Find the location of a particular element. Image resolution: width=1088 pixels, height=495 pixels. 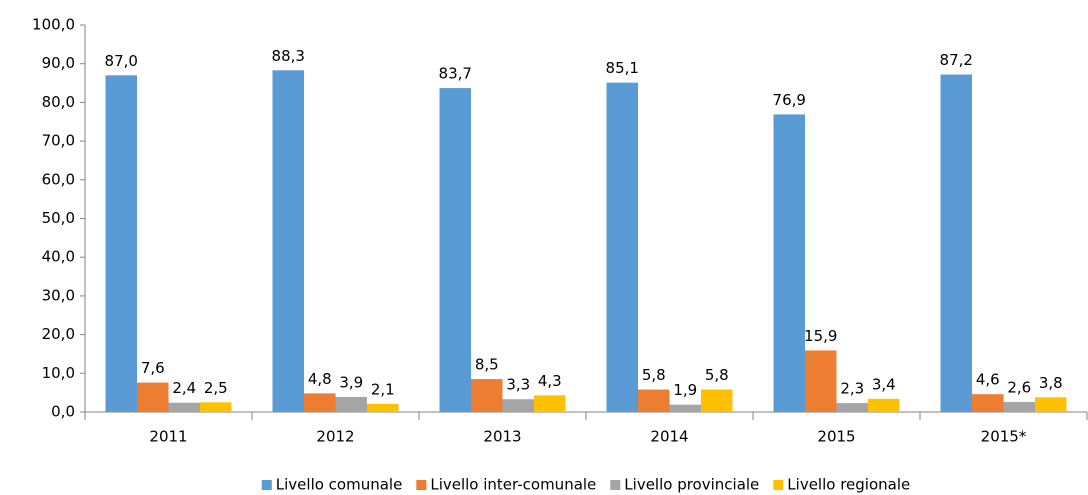

data-label: 83,7 is located at coordinates (455, 74).